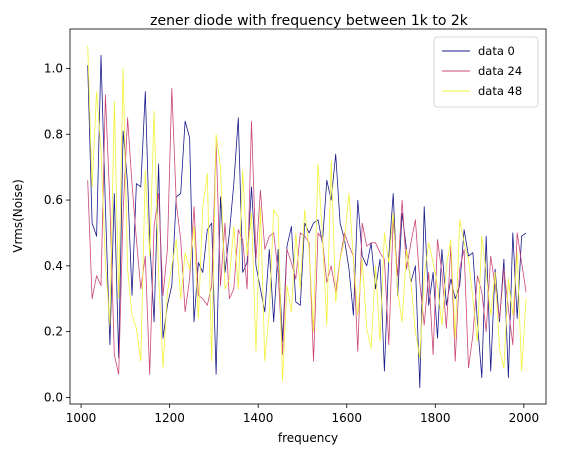 The width and height of the screenshot is (567, 455). What do you see at coordinates (524, 418) in the screenshot?
I see `x-tick-label: 2000` at bounding box center [524, 418].